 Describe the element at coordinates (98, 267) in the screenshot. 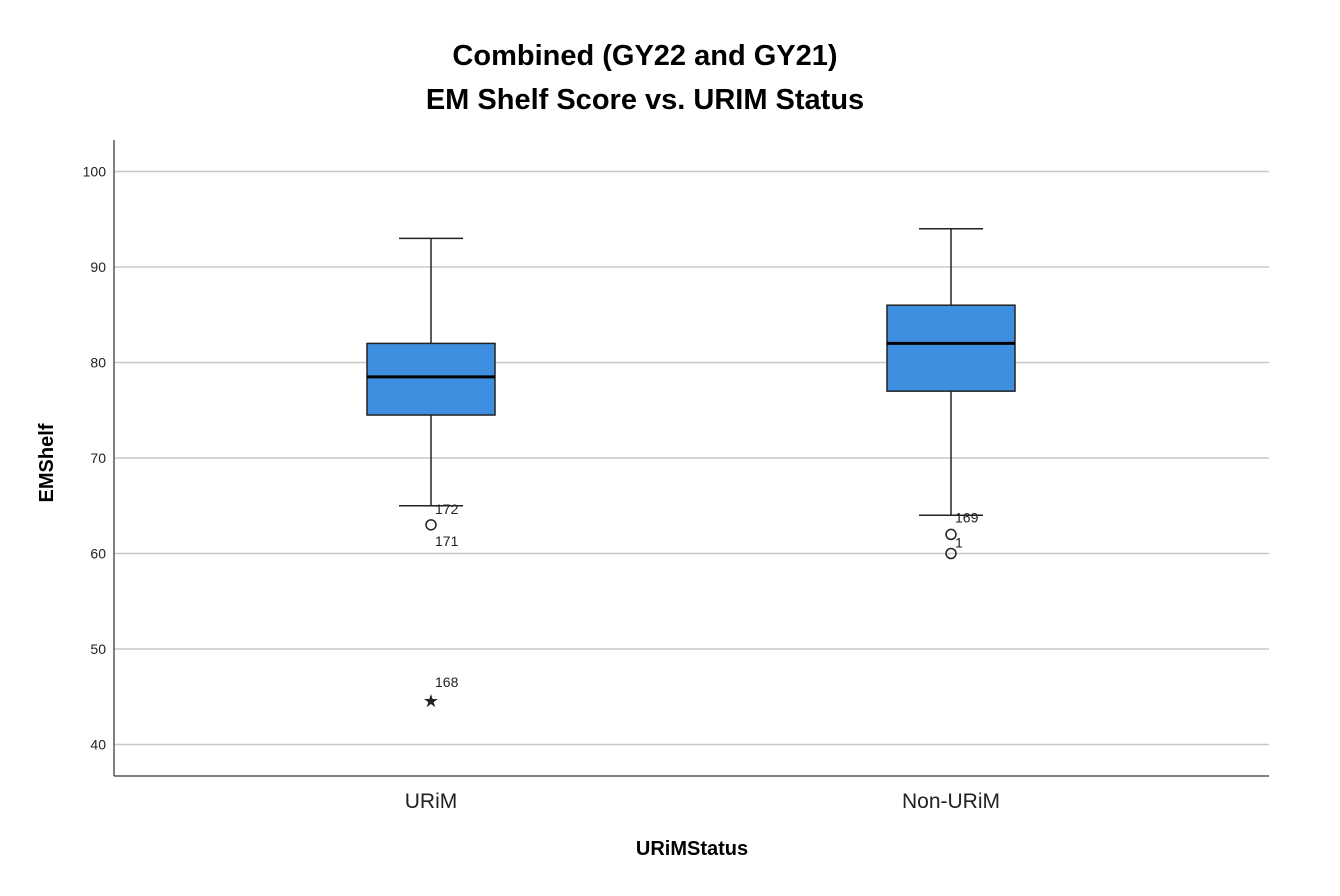

I see `y-tick-label: 90` at that location.